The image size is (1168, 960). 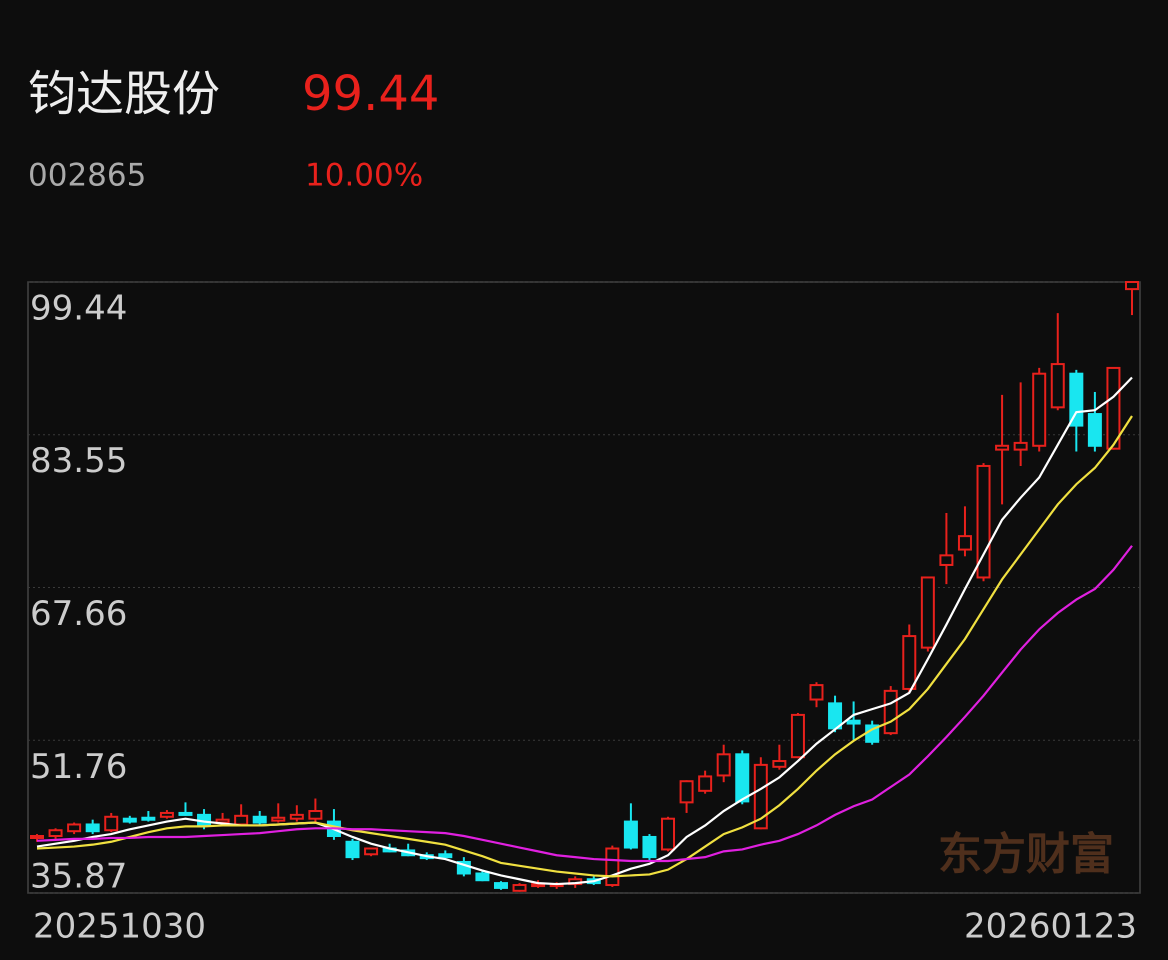 What do you see at coordinates (87, 176) in the screenshot?
I see `stock-code: 002865` at bounding box center [87, 176].